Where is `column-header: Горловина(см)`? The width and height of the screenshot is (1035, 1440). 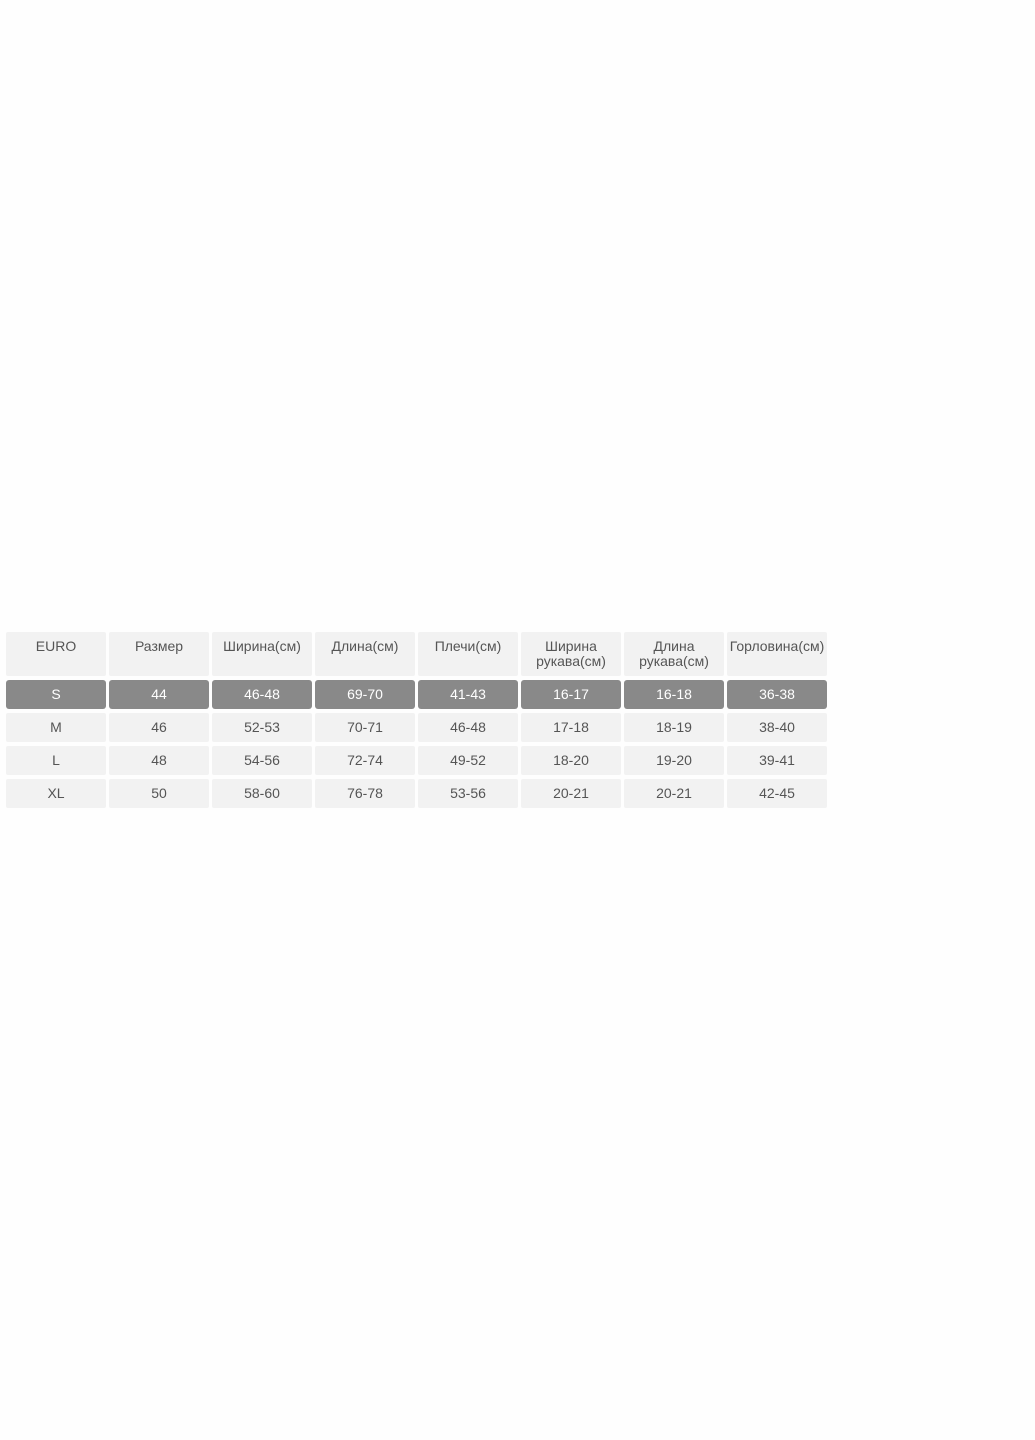
column-header: Горловина(см) is located at coordinates (777, 654).